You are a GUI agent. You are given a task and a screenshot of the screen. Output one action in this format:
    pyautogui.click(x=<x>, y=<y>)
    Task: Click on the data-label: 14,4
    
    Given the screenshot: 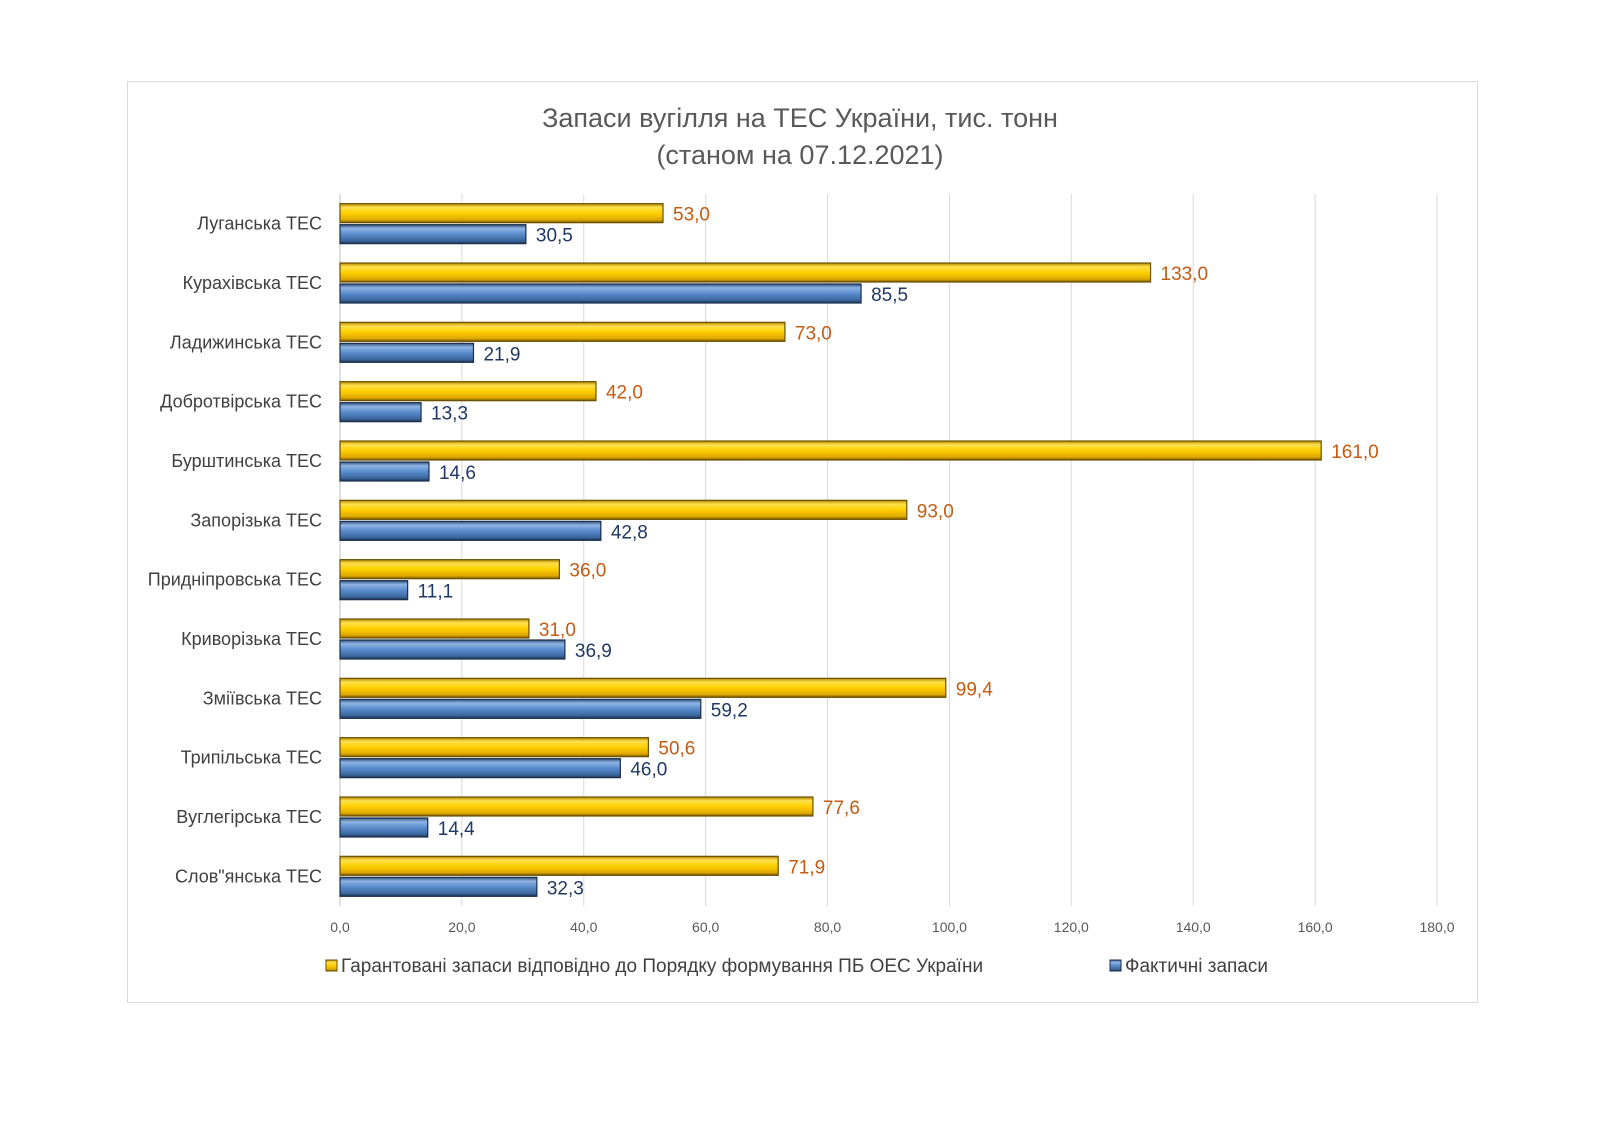 What is the action you would take?
    pyautogui.click(x=456, y=829)
    